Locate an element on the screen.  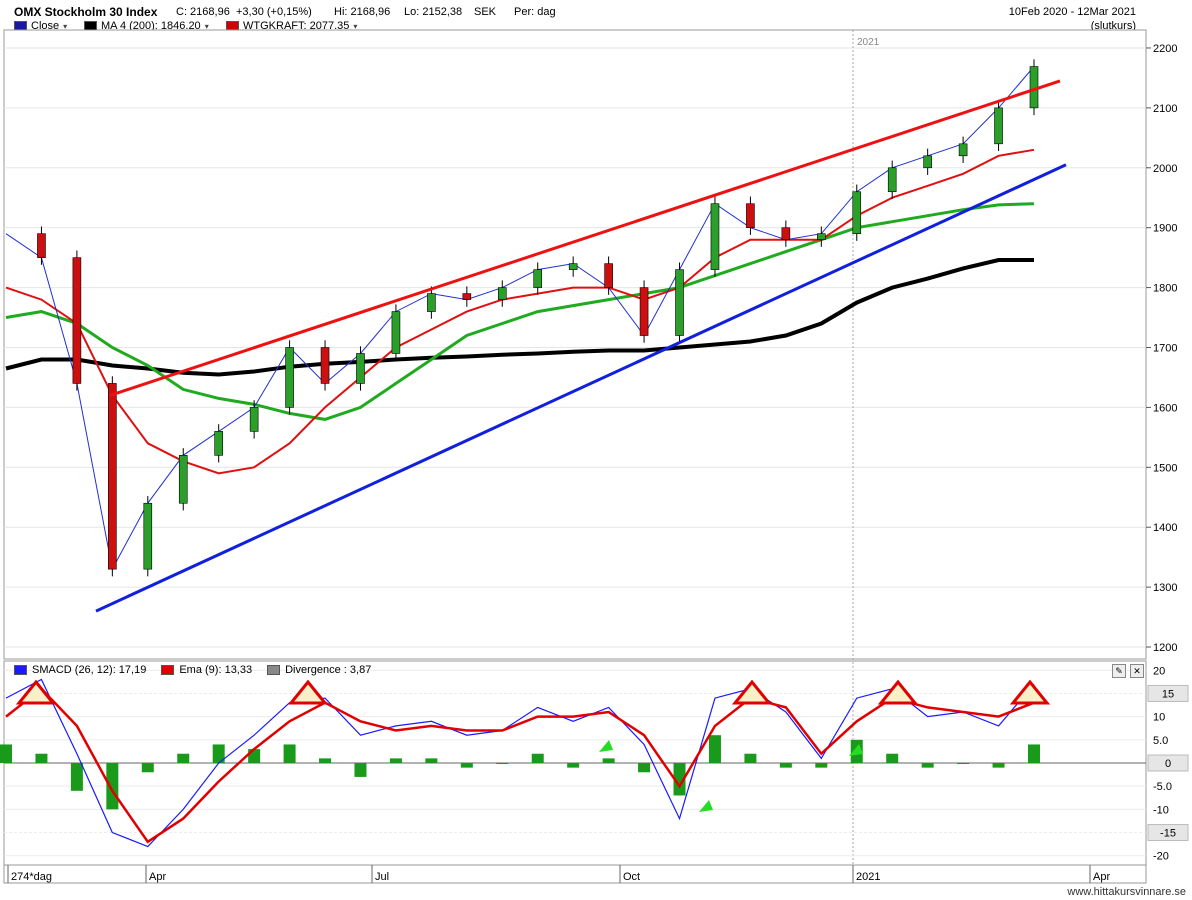
signal-markers is located at coordinates (533, 745).